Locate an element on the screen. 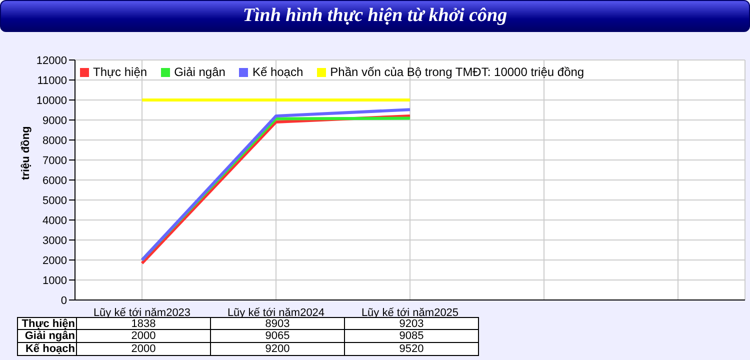 Image resolution: width=750 pixels, height=360 pixels. y-tick-label: 9000 is located at coordinates (54, 120).